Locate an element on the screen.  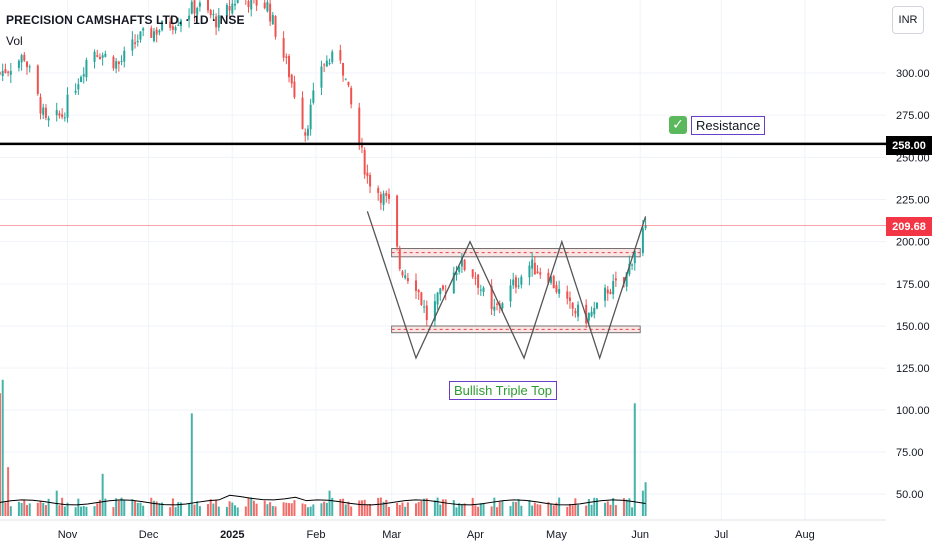
price-tick-label: 200.00 is located at coordinates (913, 243).